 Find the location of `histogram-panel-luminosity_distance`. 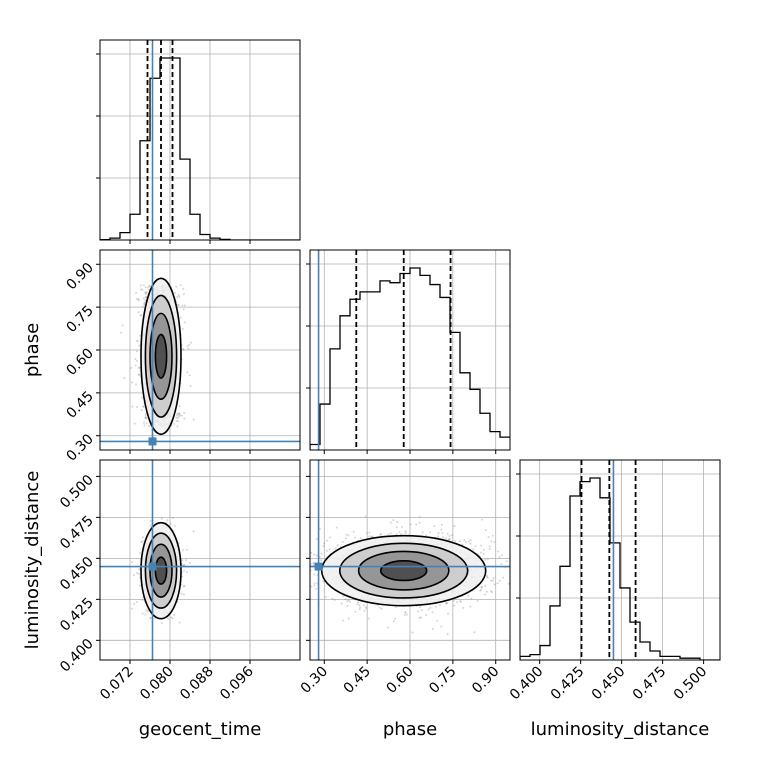

histogram-panel-luminosity_distance is located at coordinates (620, 560).